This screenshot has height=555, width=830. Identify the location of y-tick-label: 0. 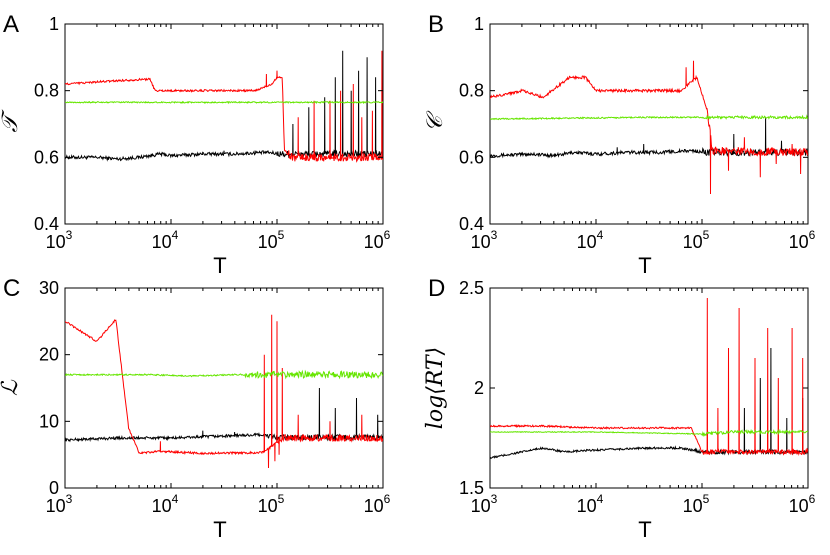
(54, 488).